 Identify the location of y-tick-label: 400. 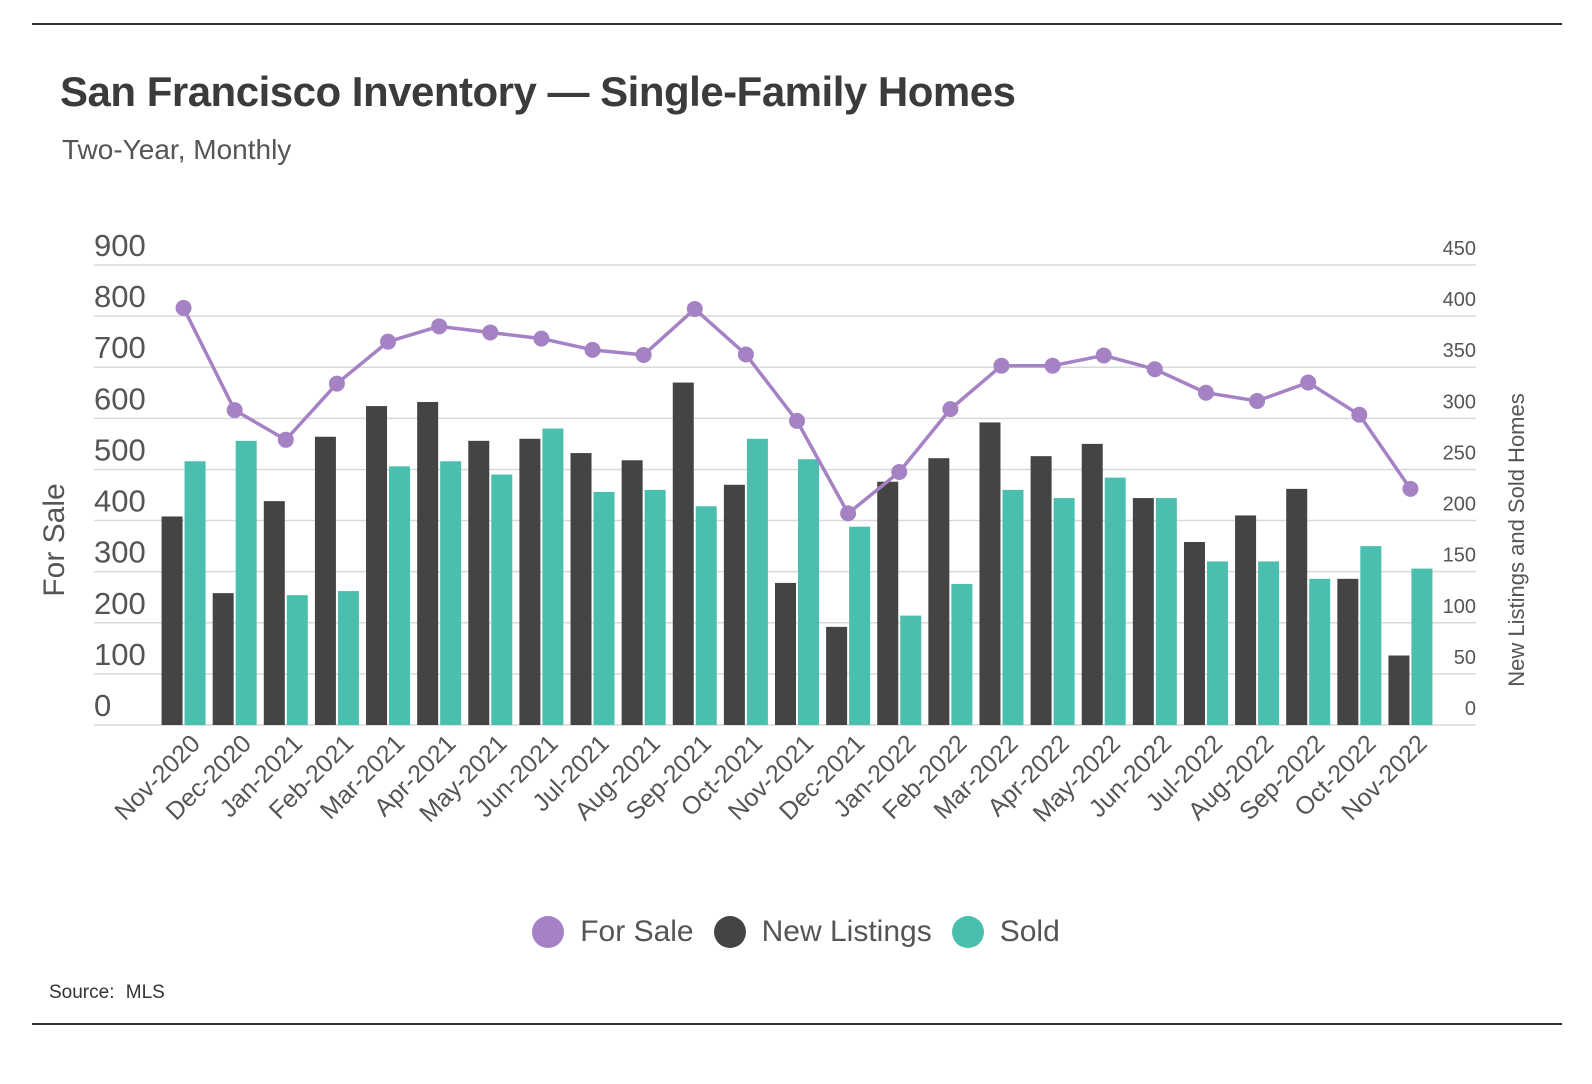
(120, 501).